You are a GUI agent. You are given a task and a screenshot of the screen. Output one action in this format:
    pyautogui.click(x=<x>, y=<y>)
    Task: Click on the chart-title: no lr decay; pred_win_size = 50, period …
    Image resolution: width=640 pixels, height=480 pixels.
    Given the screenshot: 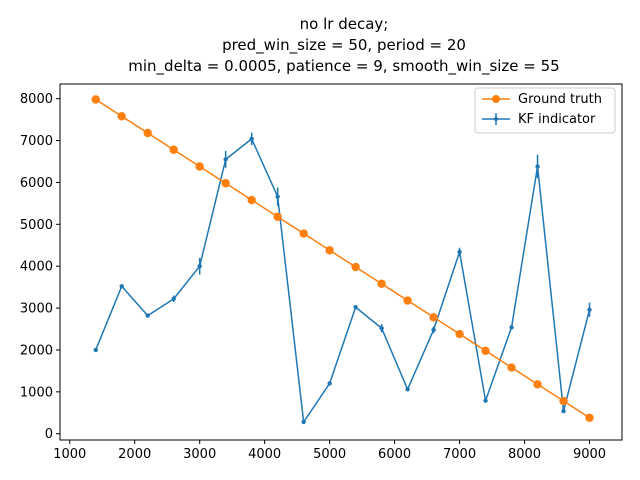 What is the action you would take?
    pyautogui.click(x=343, y=45)
    